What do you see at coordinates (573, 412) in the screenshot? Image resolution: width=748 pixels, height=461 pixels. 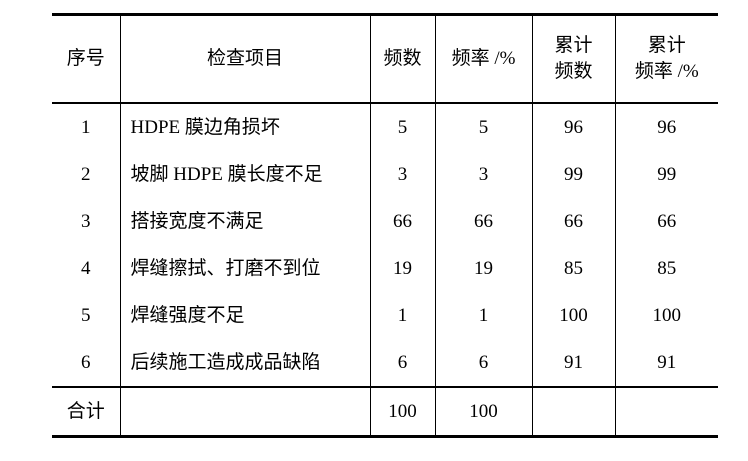 I see `cell-cumulative-frequency` at bounding box center [573, 412].